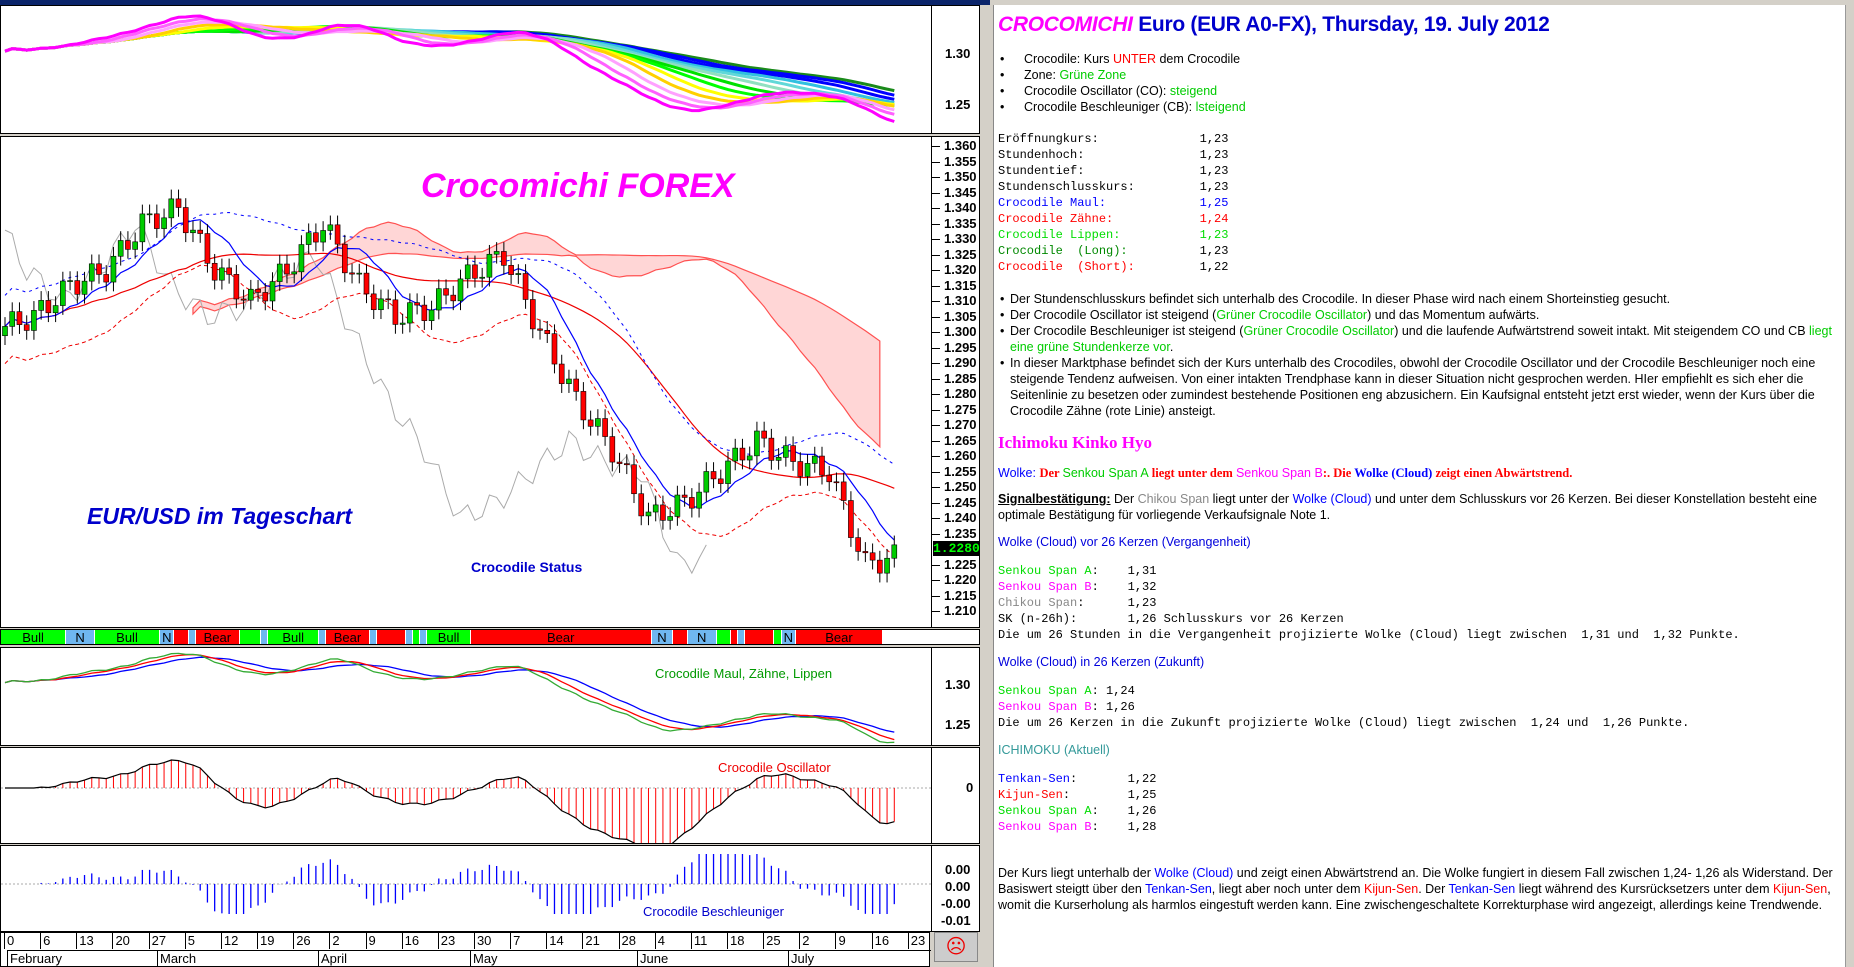  I want to click on value-row: Crocodile Zähne: 1,24, so click(1419, 219).